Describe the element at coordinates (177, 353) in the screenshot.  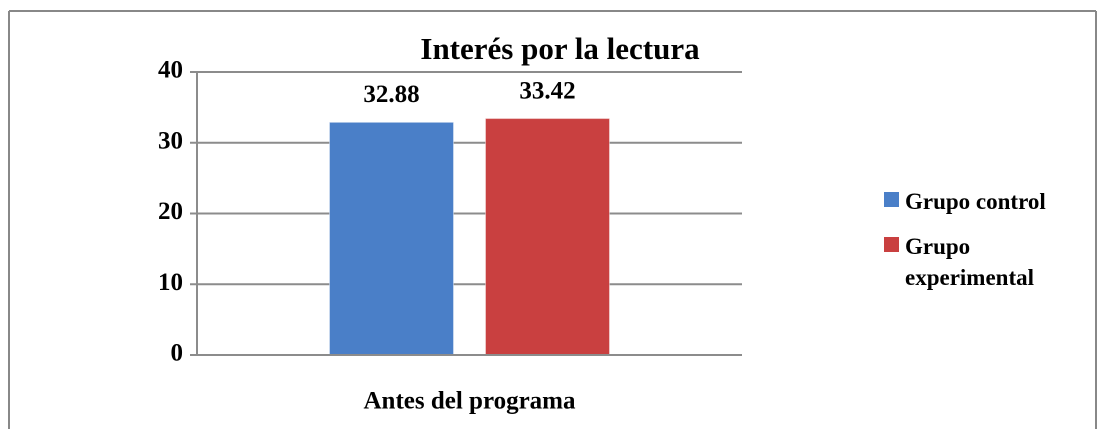
I see `y-tick-label: 0` at that location.